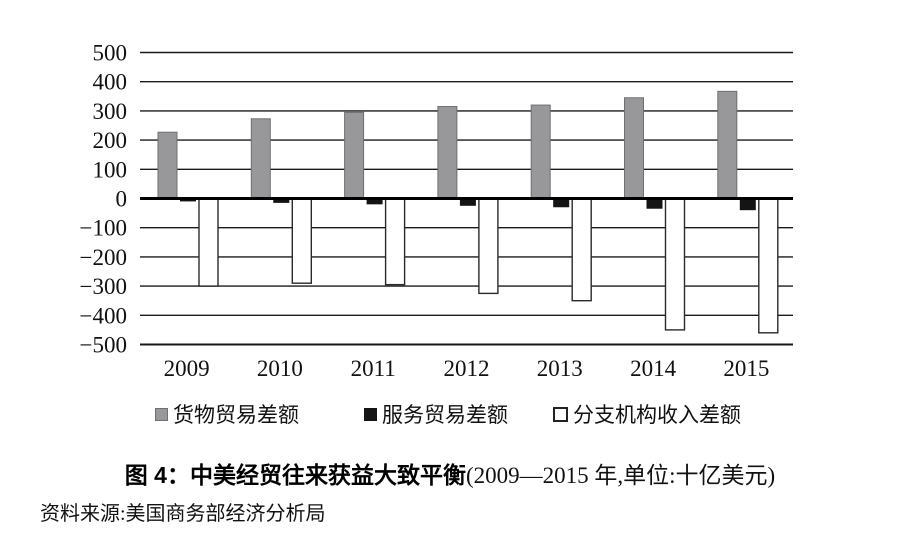 The height and width of the screenshot is (535, 900). Describe the element at coordinates (110, 53) in the screenshot. I see `y-tick-label: 500` at that location.